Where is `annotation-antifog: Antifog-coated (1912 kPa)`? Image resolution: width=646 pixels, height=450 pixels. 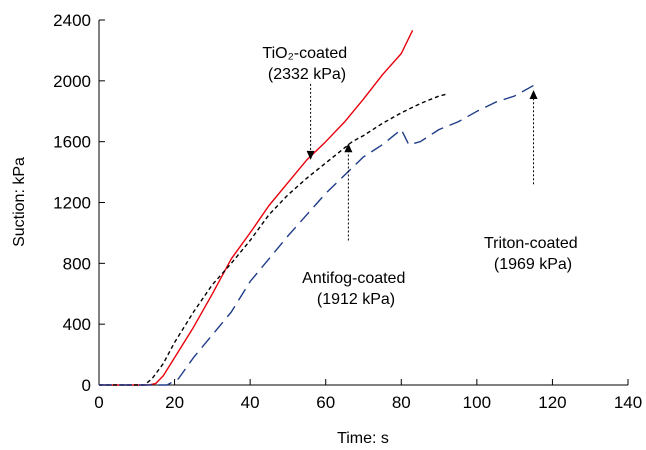
annotation-antifog: Antifog-coated (1912 kPa) is located at coordinates (356, 289).